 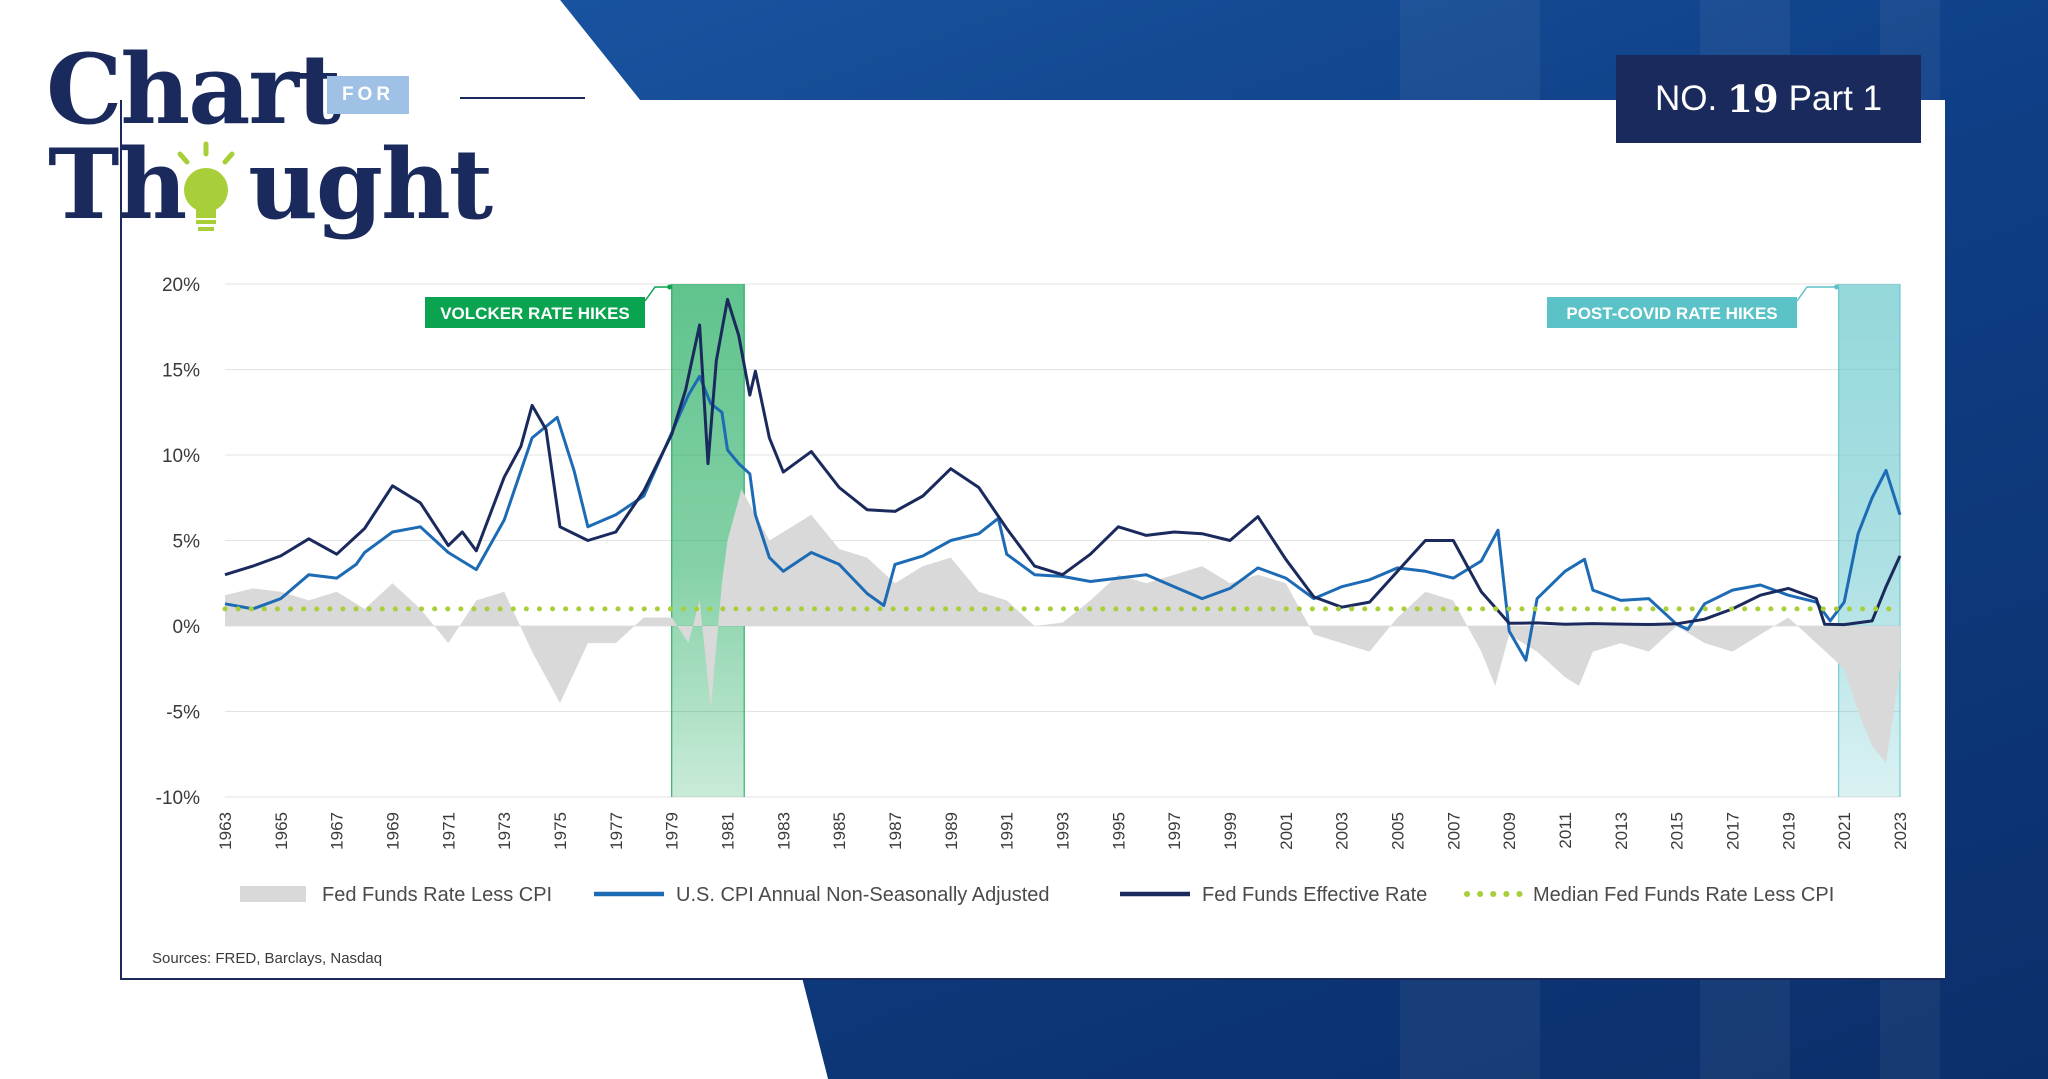 I want to click on logo-for-tag: FOR, so click(x=368, y=95).